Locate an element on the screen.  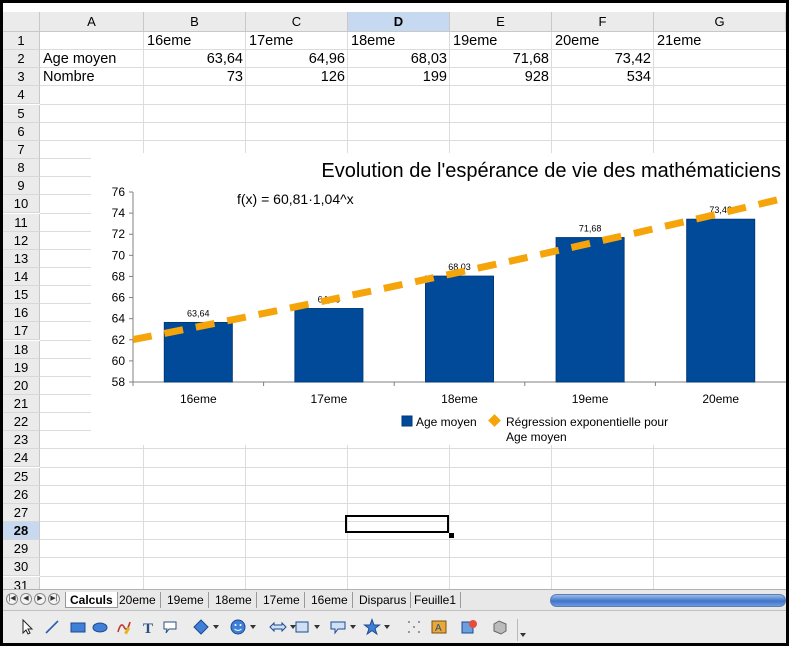
stars-icon is located at coordinates (372, 627).